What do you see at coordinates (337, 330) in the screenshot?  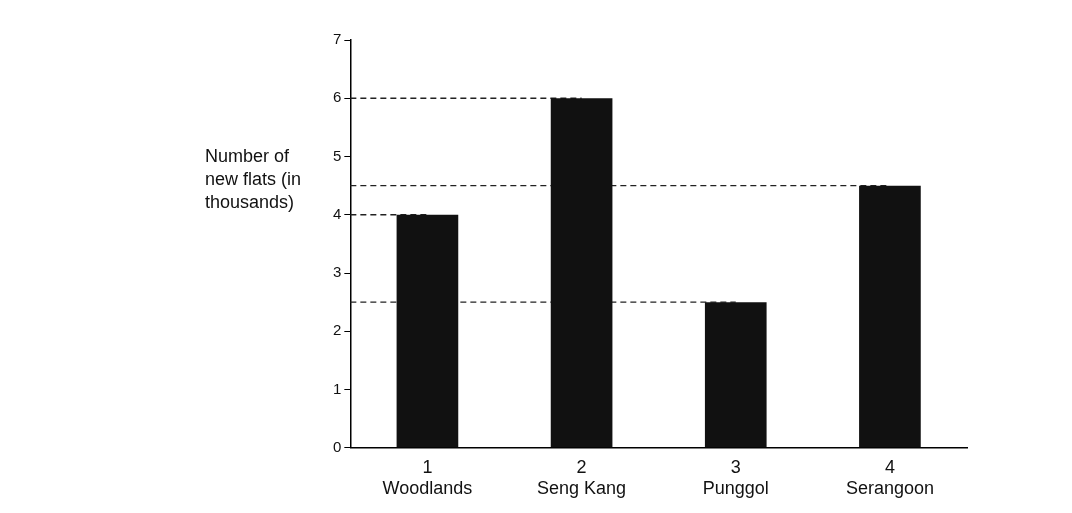 I see `y-tick-label: 2` at bounding box center [337, 330].